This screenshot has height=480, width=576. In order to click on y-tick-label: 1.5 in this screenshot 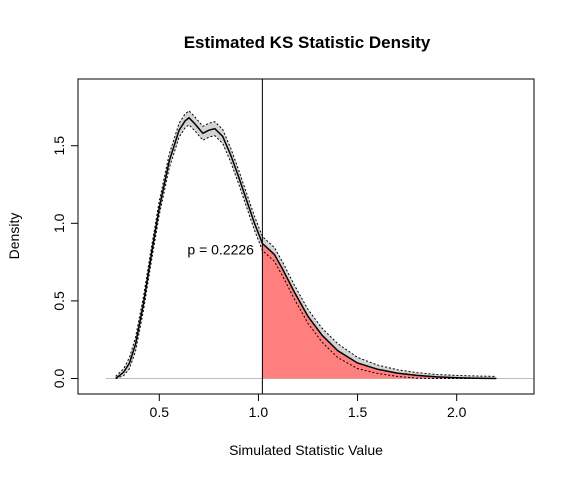, I will do `click(59, 146)`.